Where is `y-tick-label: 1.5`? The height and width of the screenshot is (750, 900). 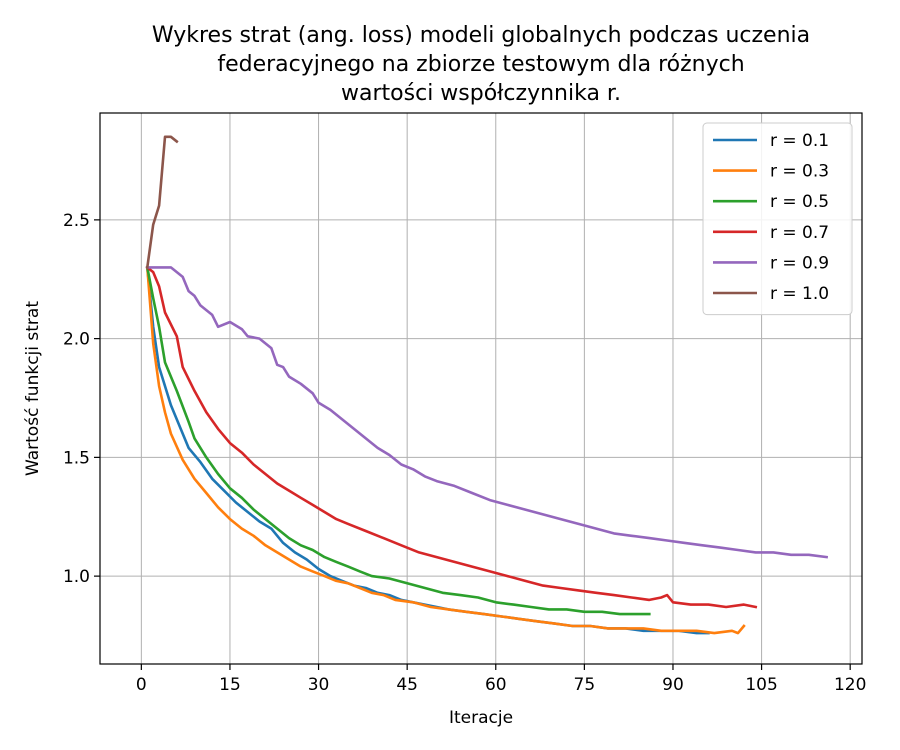 y-tick-label: 1.5 is located at coordinates (76, 458).